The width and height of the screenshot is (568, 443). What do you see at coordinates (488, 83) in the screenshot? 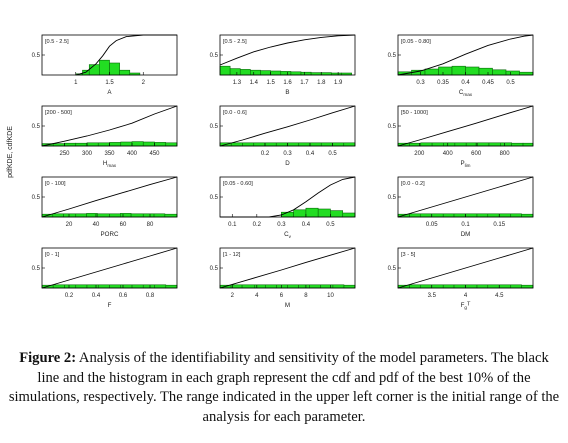
I see `x-tick-label: 0.45` at bounding box center [488, 83].